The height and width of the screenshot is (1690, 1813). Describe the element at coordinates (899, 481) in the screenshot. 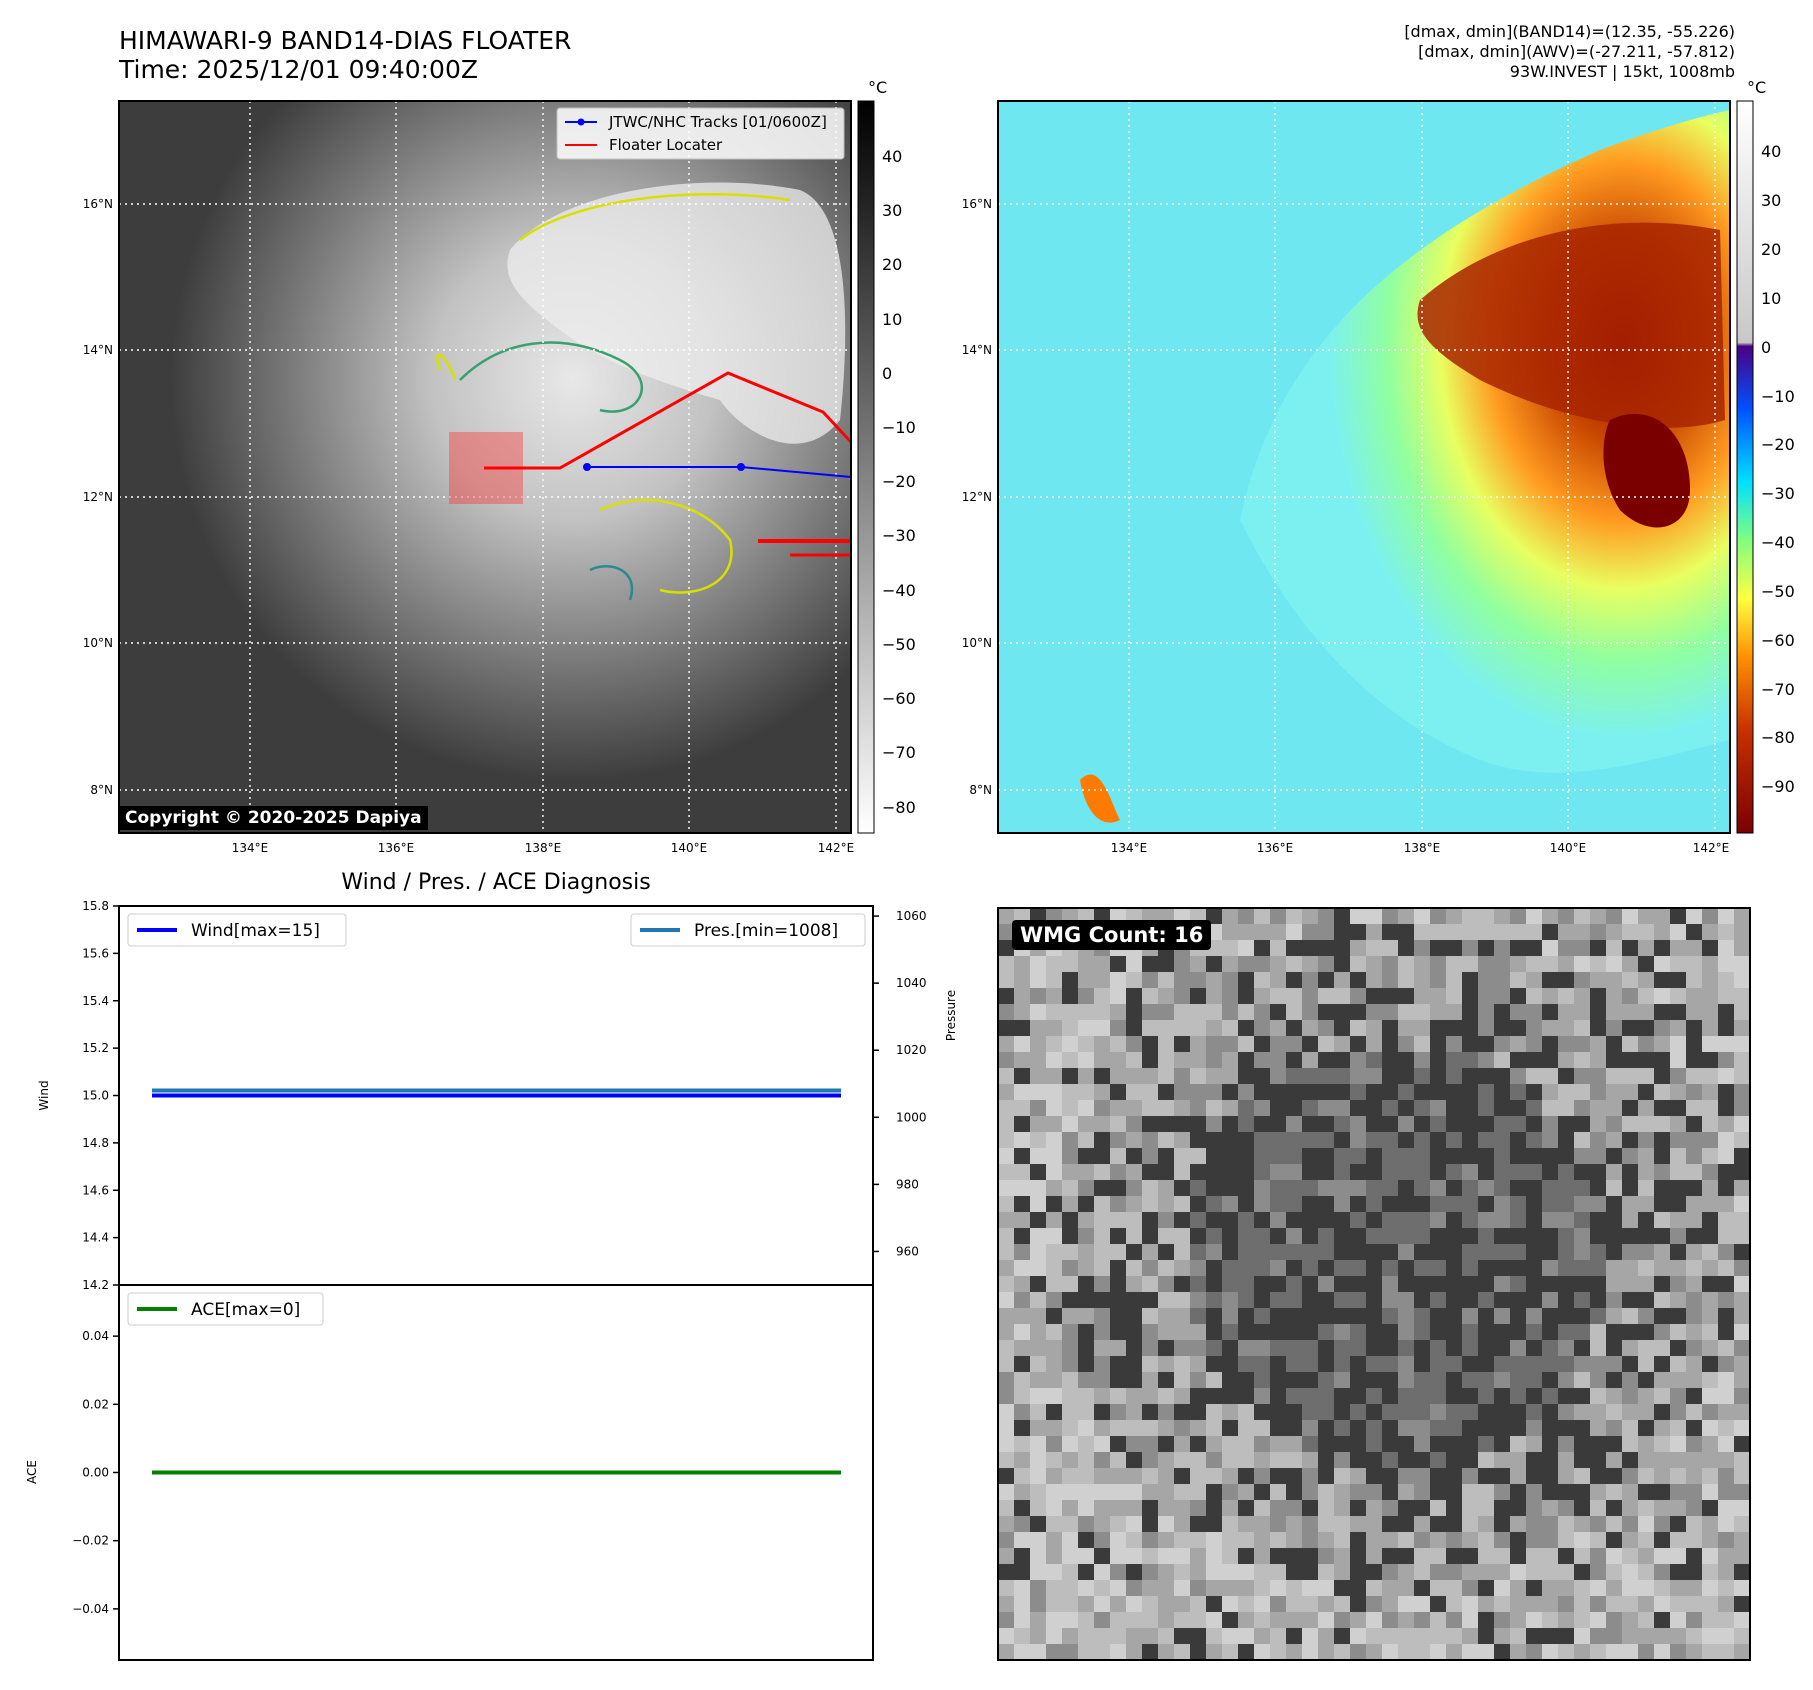

I see `colorbar-tick: −20` at that location.